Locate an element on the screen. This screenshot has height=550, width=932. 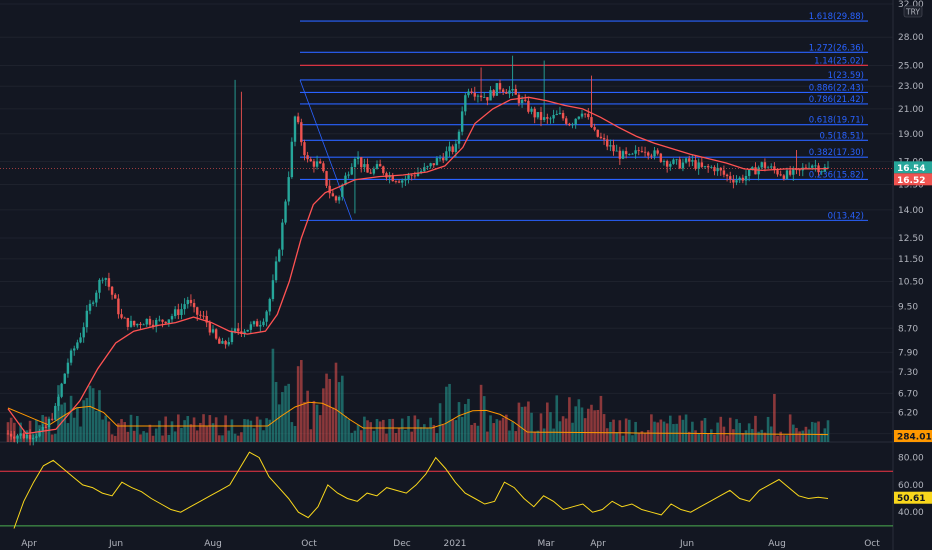
price-tick-label: 11.50 is located at coordinates (911, 260).